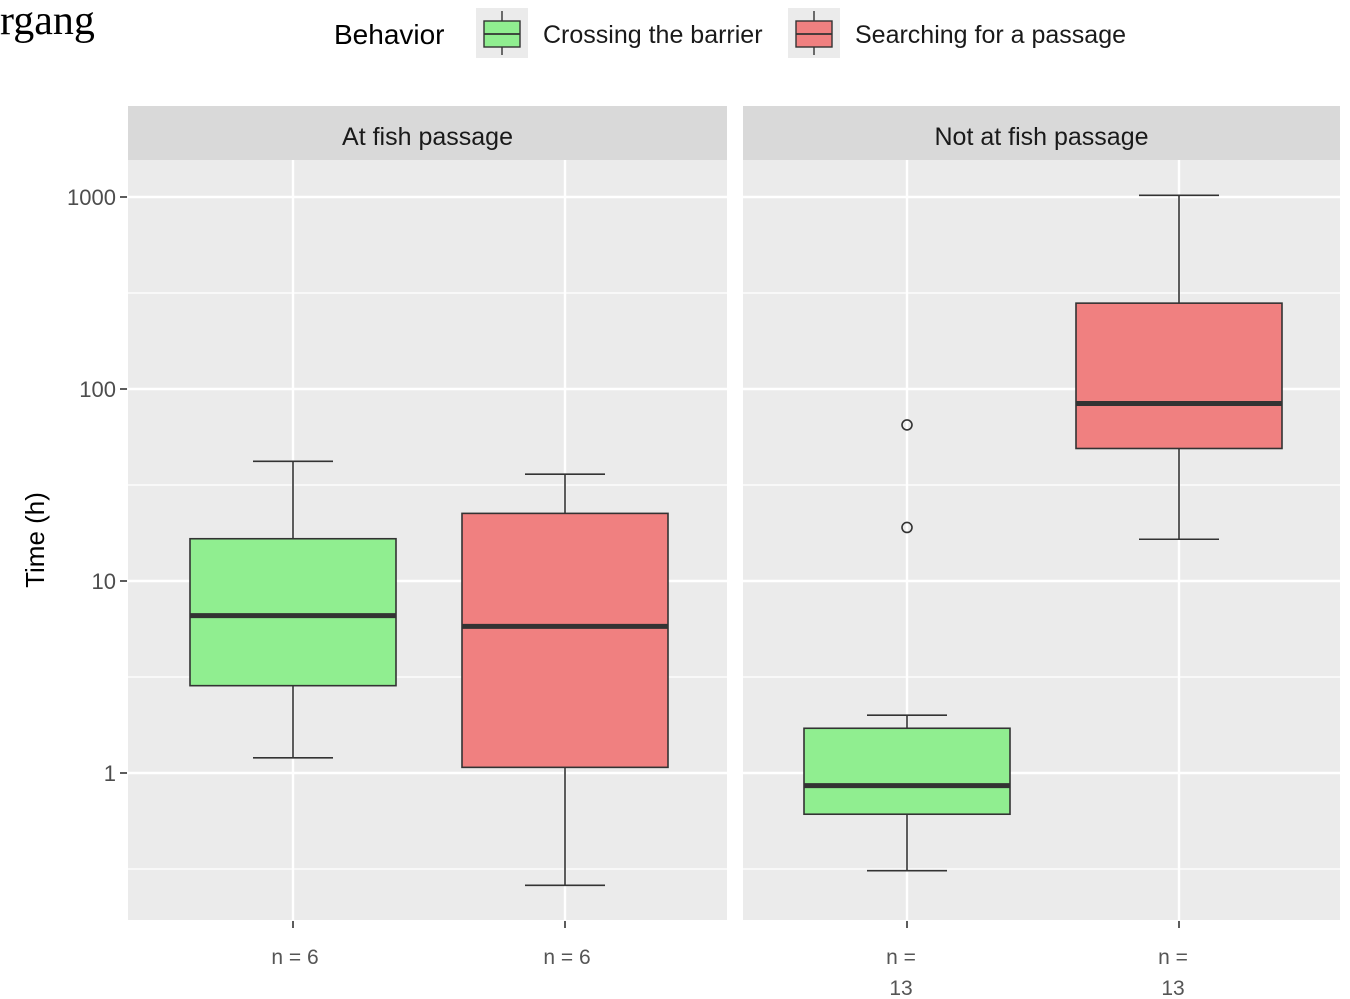 Image resolution: width=1350 pixels, height=999 pixels. What do you see at coordinates (47, 22) in the screenshot?
I see `corner-caption: rgang` at bounding box center [47, 22].